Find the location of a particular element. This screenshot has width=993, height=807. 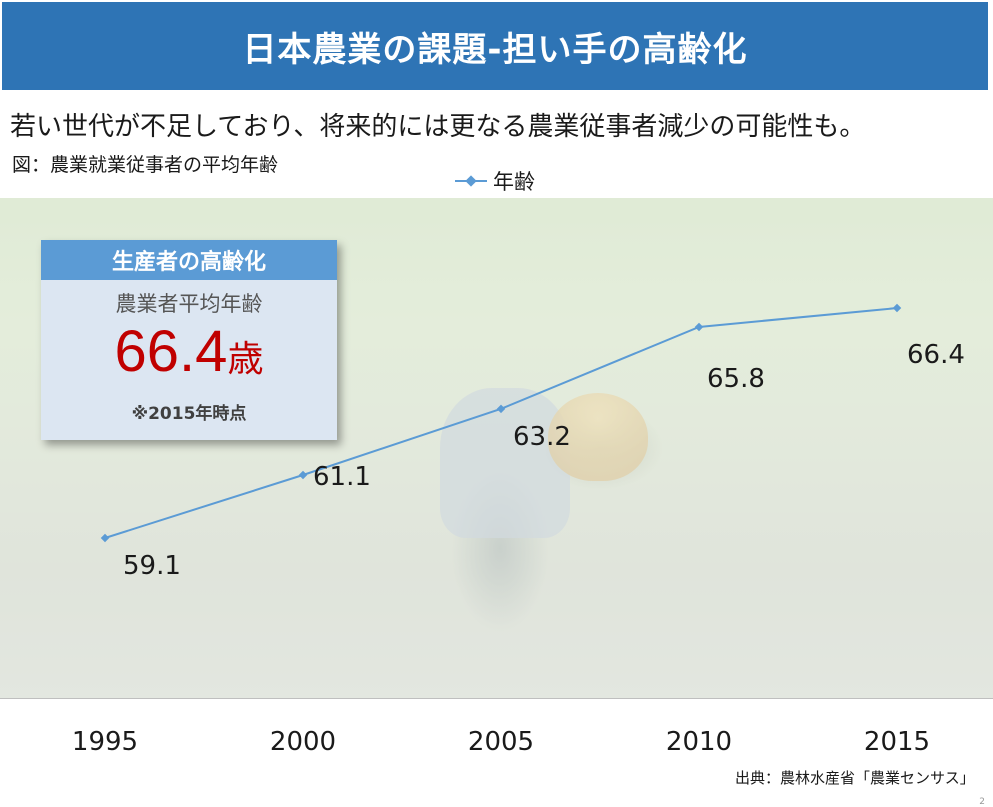

page-number: 2 is located at coordinates (982, 802).